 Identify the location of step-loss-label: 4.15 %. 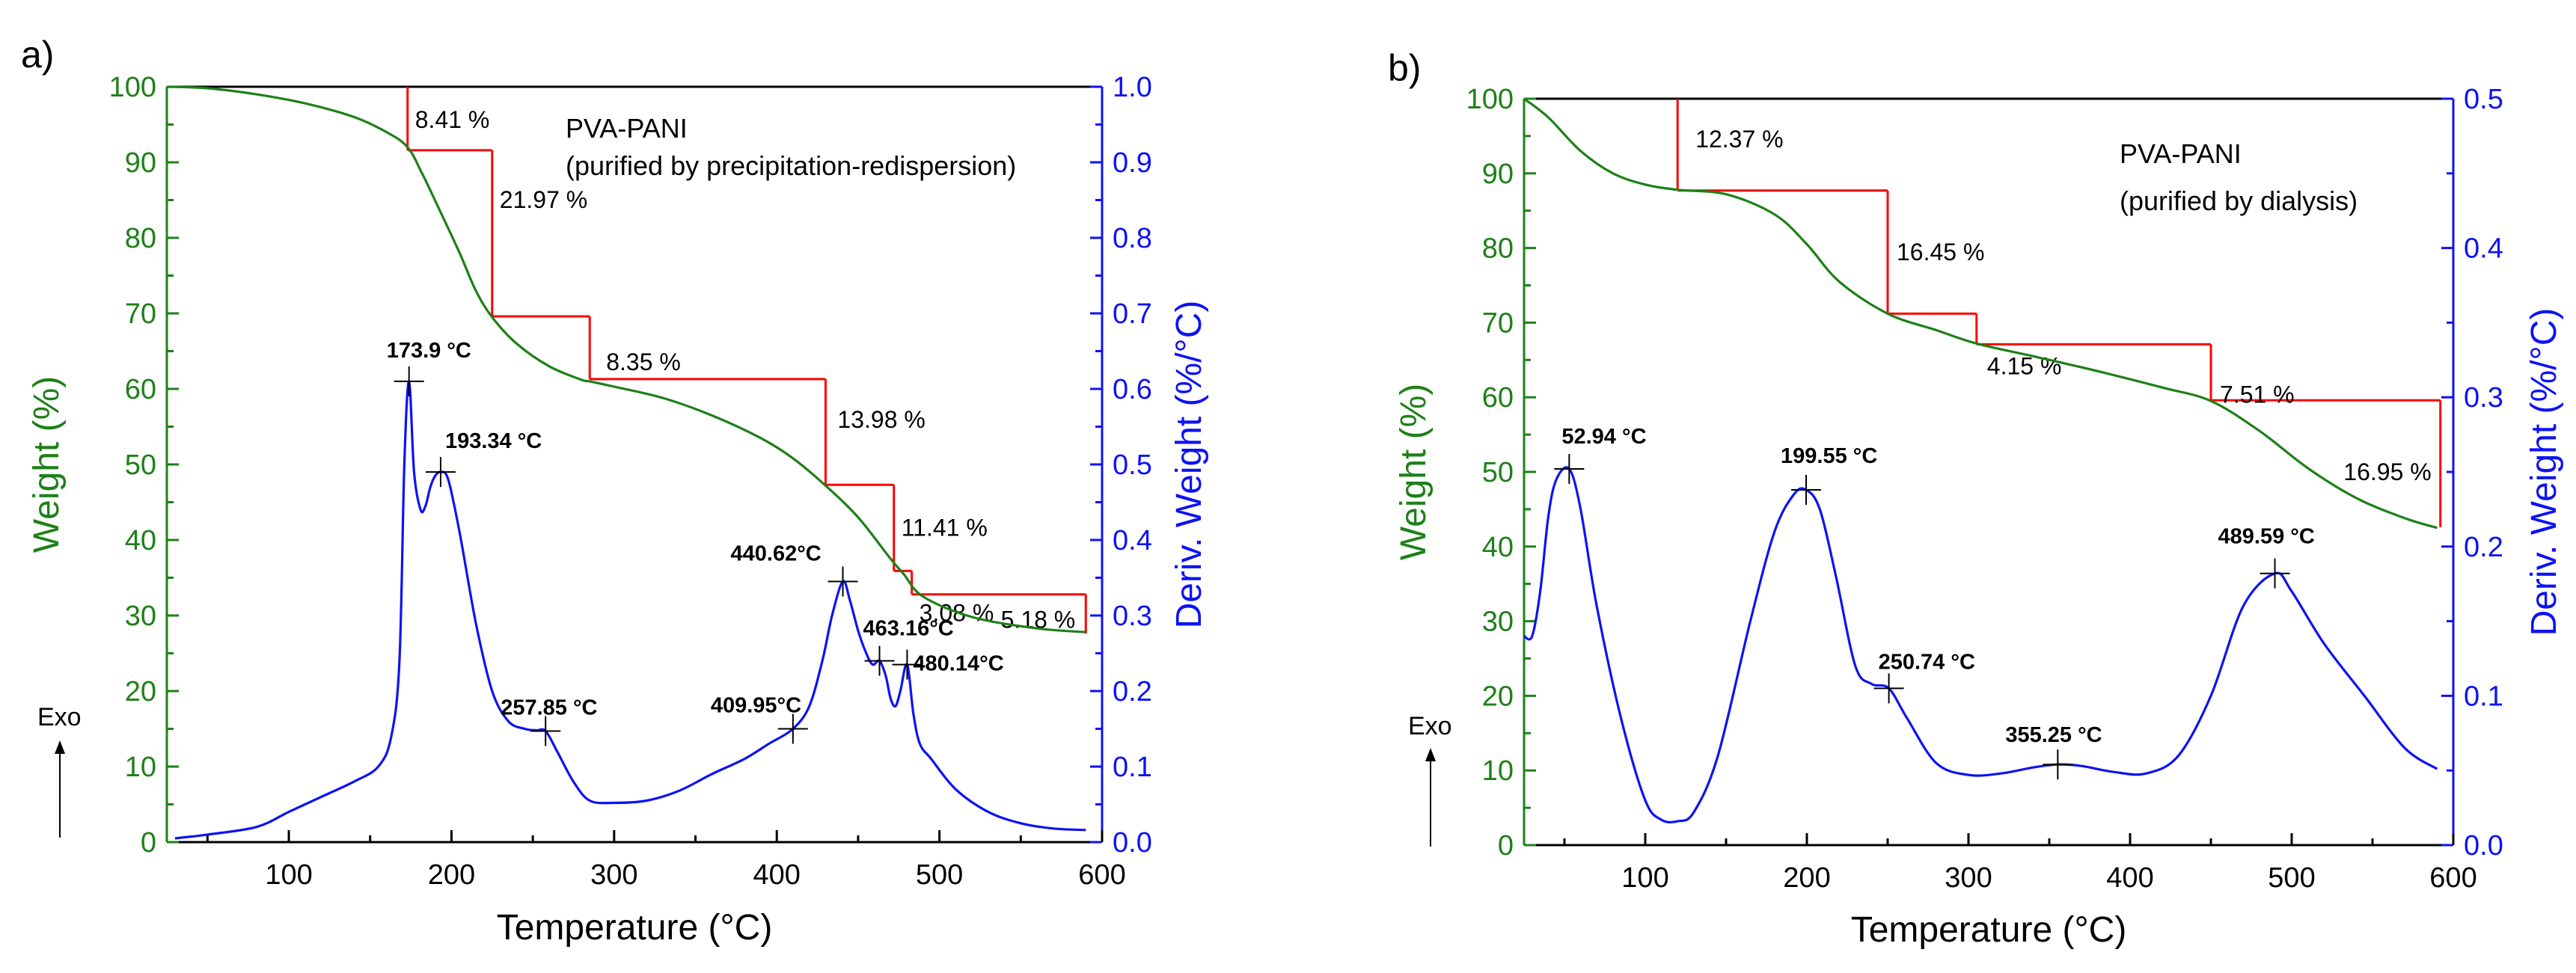
(2024, 365).